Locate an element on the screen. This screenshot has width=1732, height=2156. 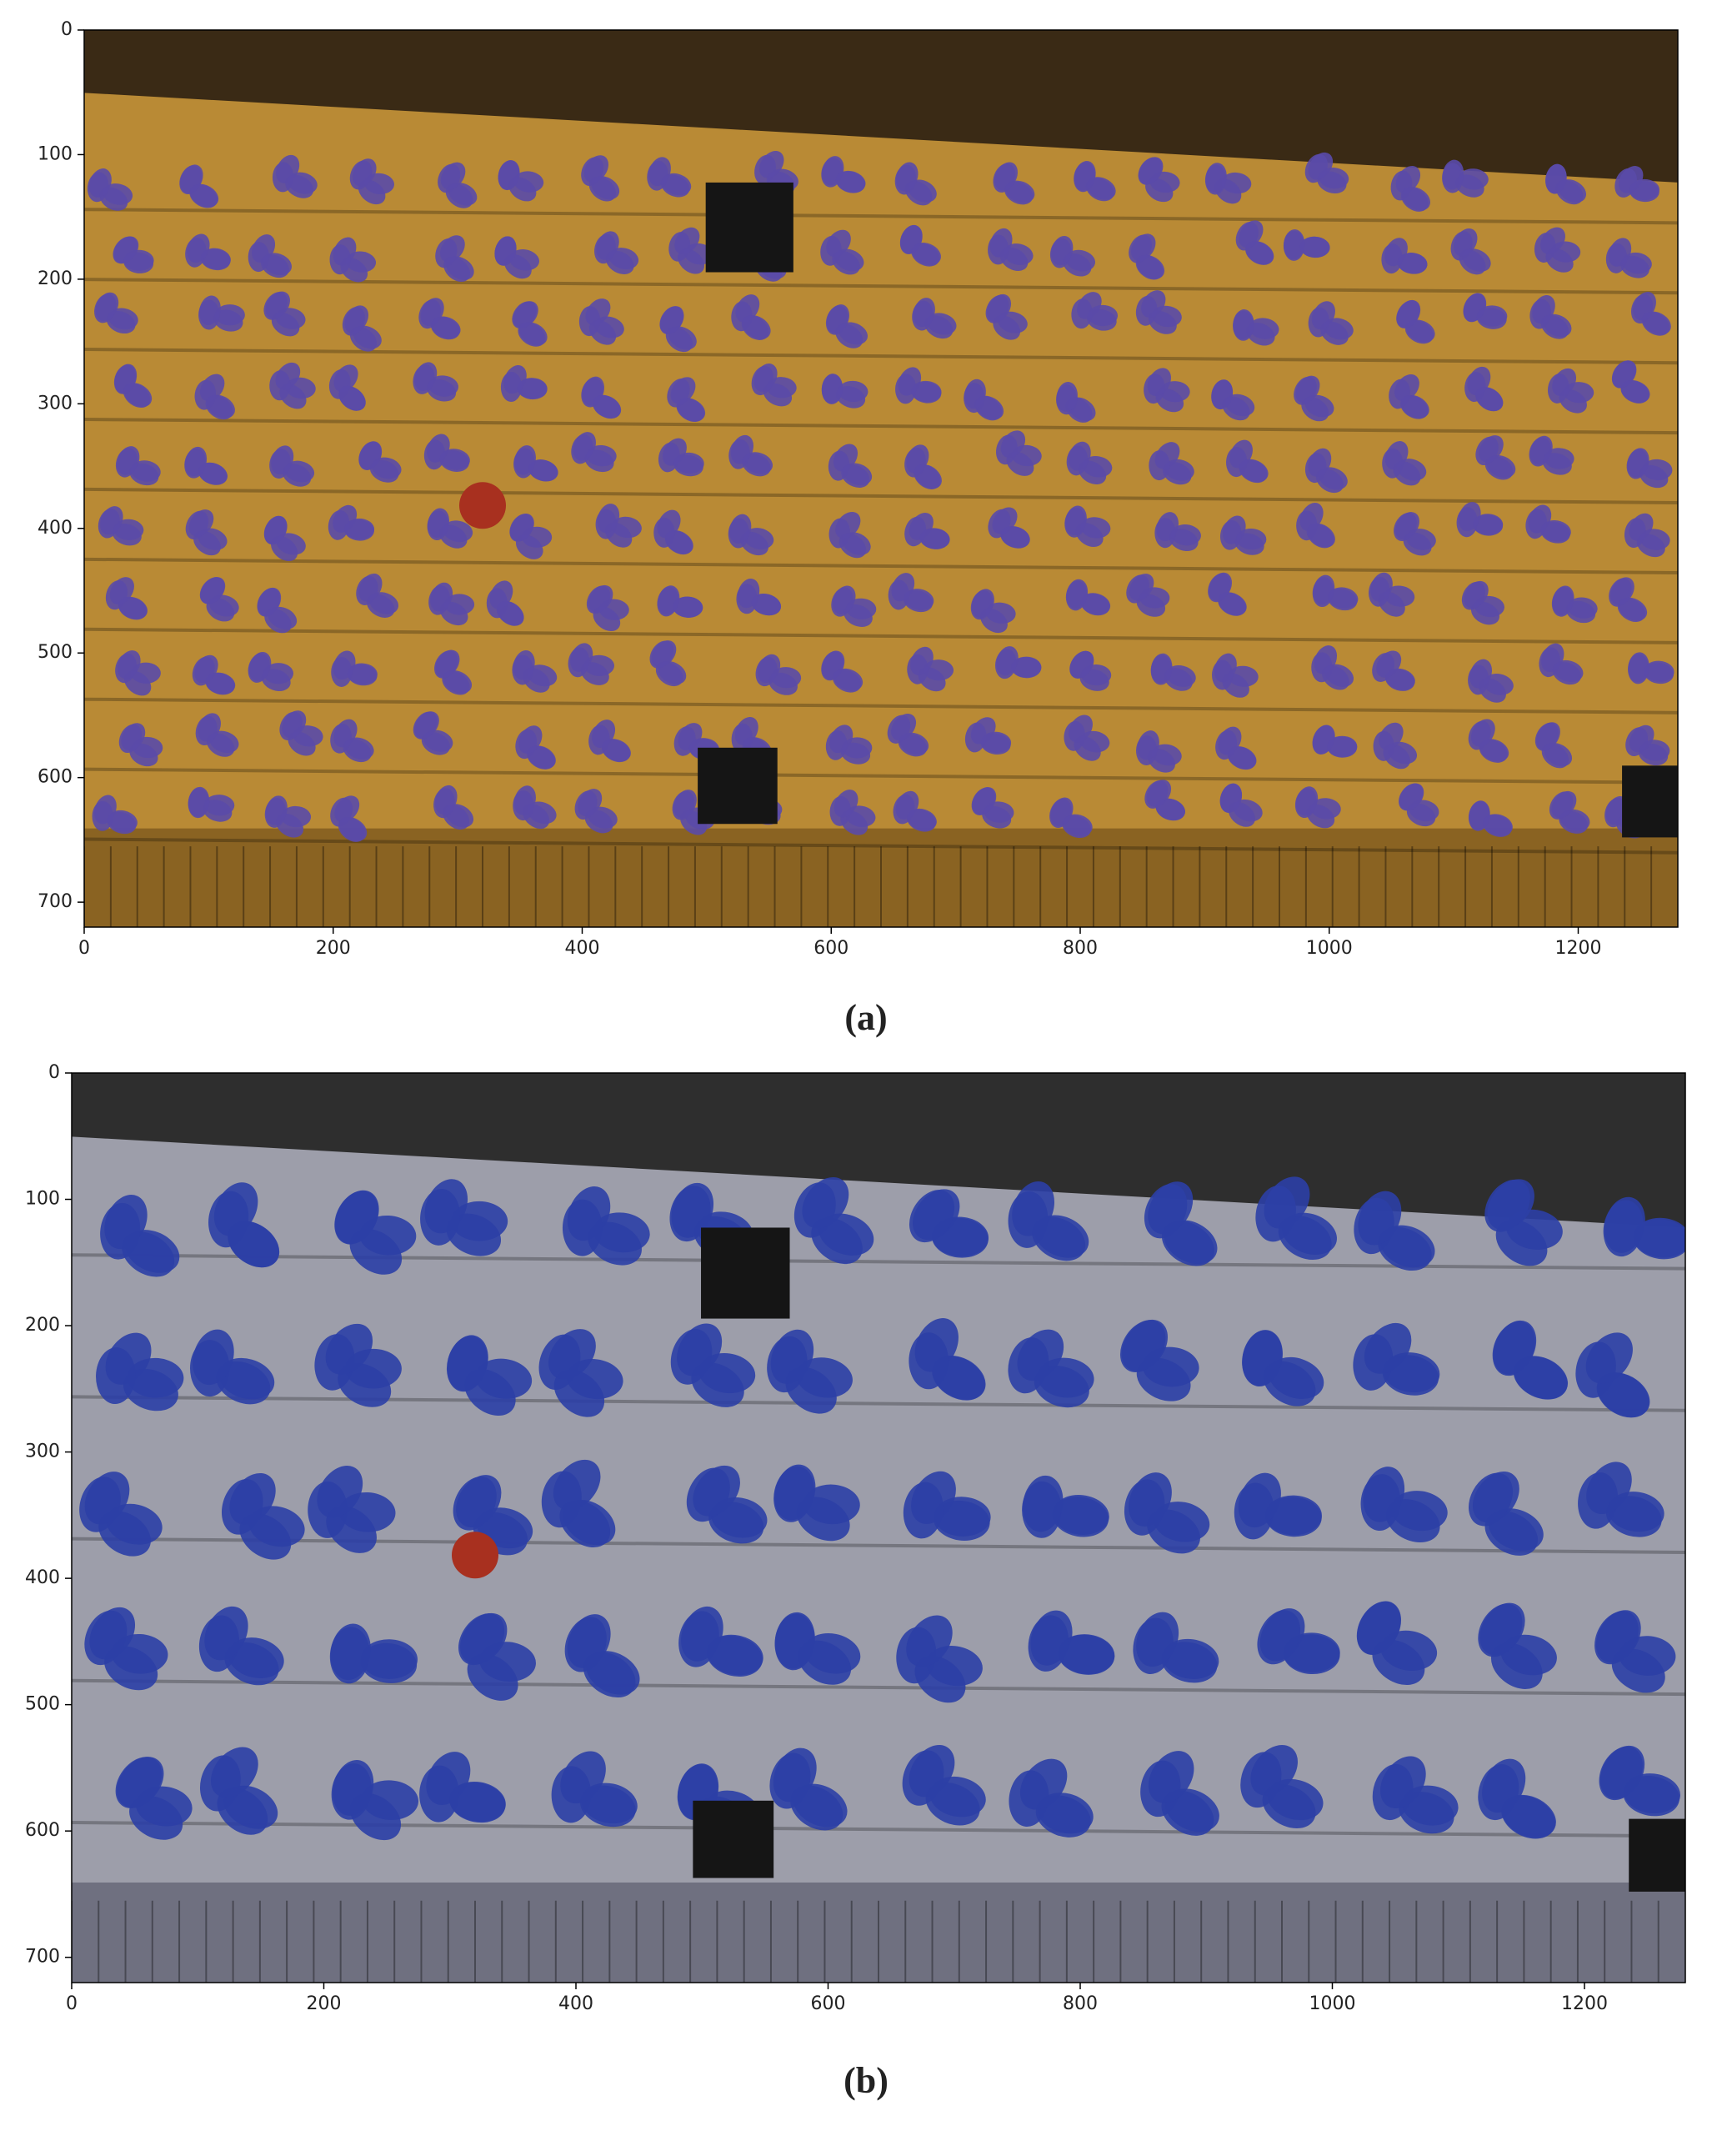
x-tick-label: 600 is located at coordinates (829, 2003).